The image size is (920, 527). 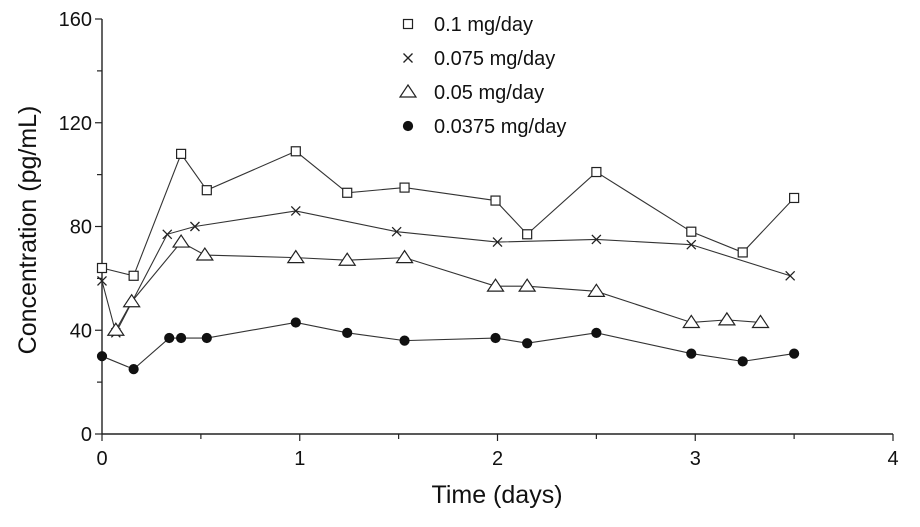 I want to click on legend-item: 0.0375 mg/day, so click(x=484, y=127).